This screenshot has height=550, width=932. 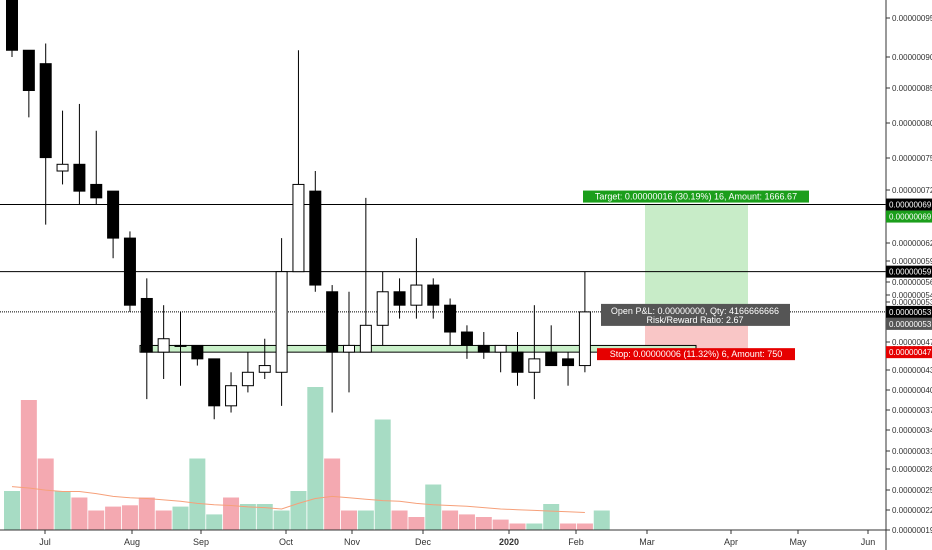 What do you see at coordinates (912, 469) in the screenshot?
I see `price-tick-label: 0.00000028` at bounding box center [912, 469].